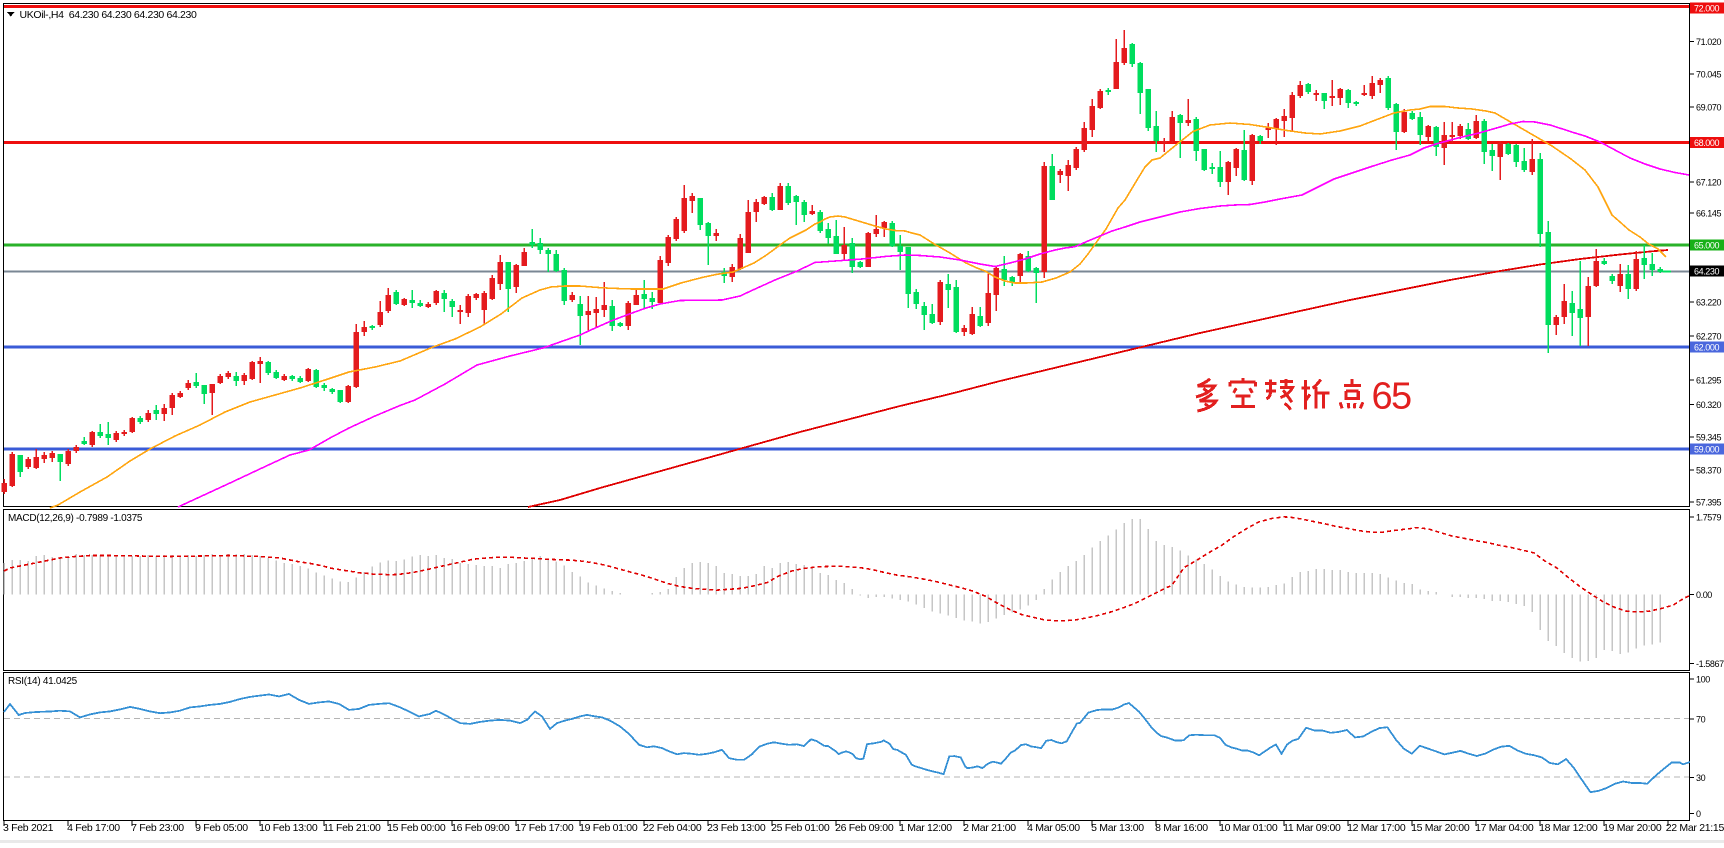 This screenshot has height=848, width=1724. What do you see at coordinates (1709, 518) in the screenshot?
I see `svg-text: 1.7579` at bounding box center [1709, 518].